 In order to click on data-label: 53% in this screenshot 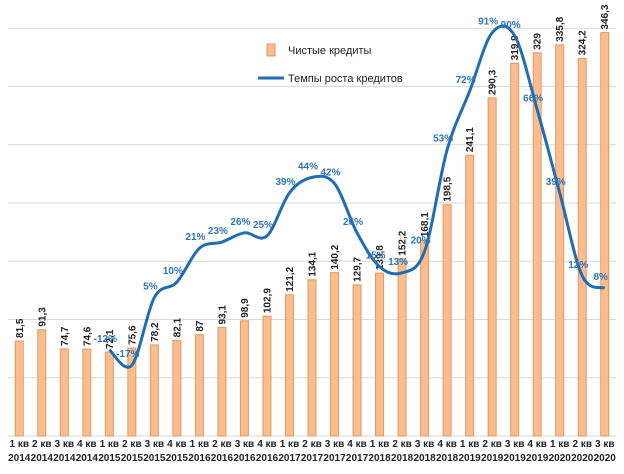, I will do `click(443, 139)`.